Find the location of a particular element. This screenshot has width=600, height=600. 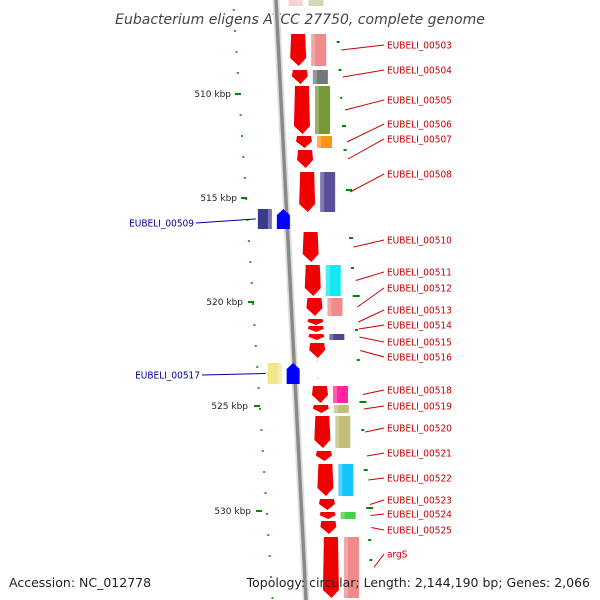

accession-text: Accession: NC_012778 is located at coordinates (80, 582).